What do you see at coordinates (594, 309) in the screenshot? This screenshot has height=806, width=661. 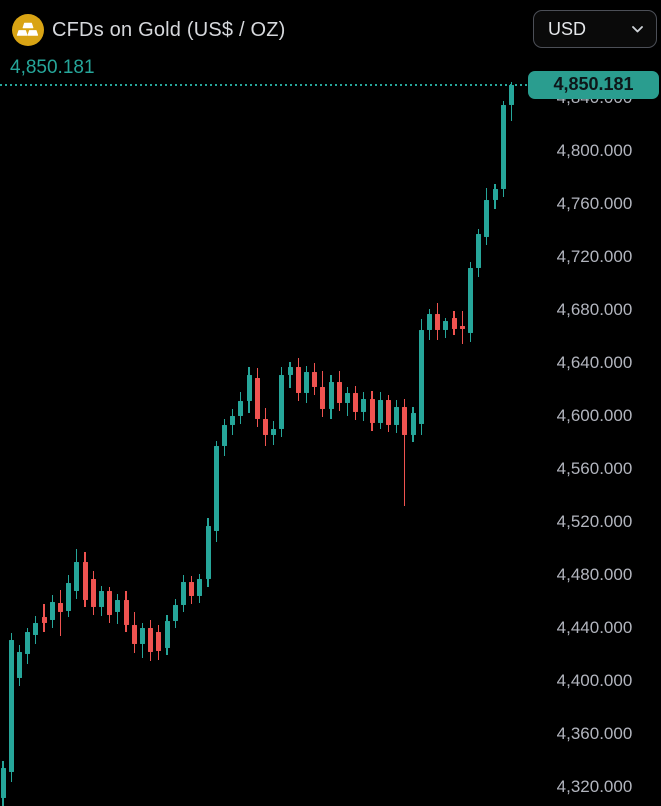 I see `price-axis-label: 4,680.000` at bounding box center [594, 309].